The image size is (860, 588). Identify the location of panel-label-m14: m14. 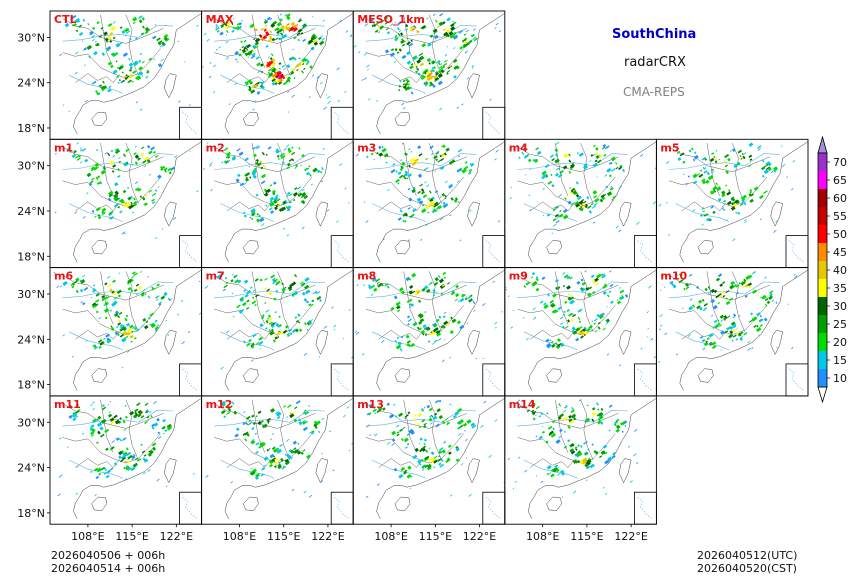
(522, 404).